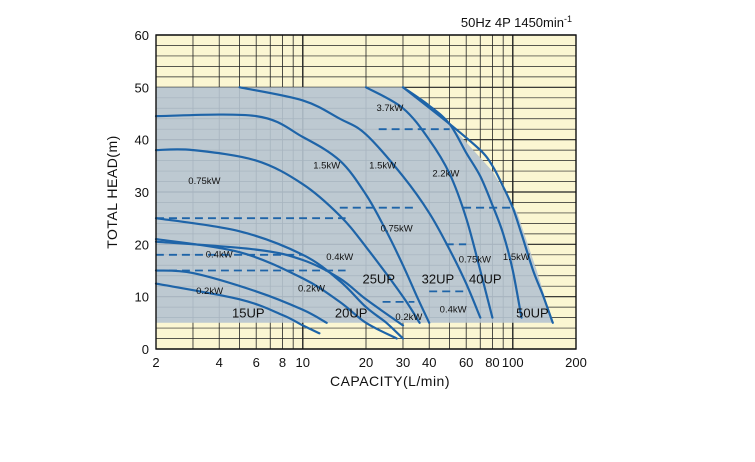 This screenshot has height=462, width=755. I want to click on x-tick-labels: 2 4 6 8 10 20 30 40 60 80 100 200, so click(369, 362).